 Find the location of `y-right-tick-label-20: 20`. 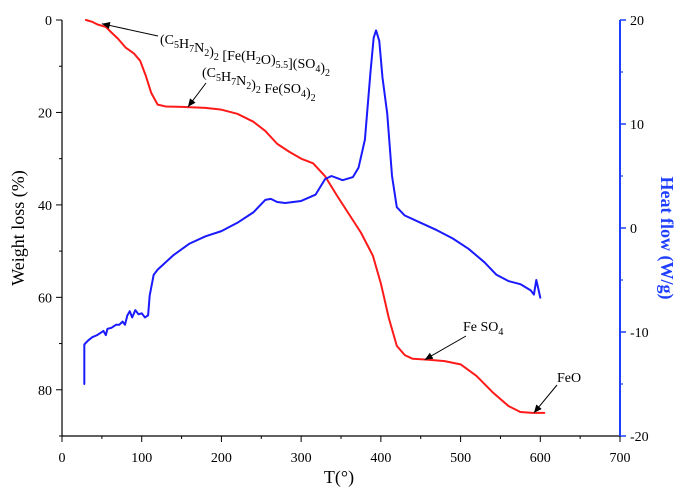

y-right-tick-label-20: 20 is located at coordinates (637, 21).